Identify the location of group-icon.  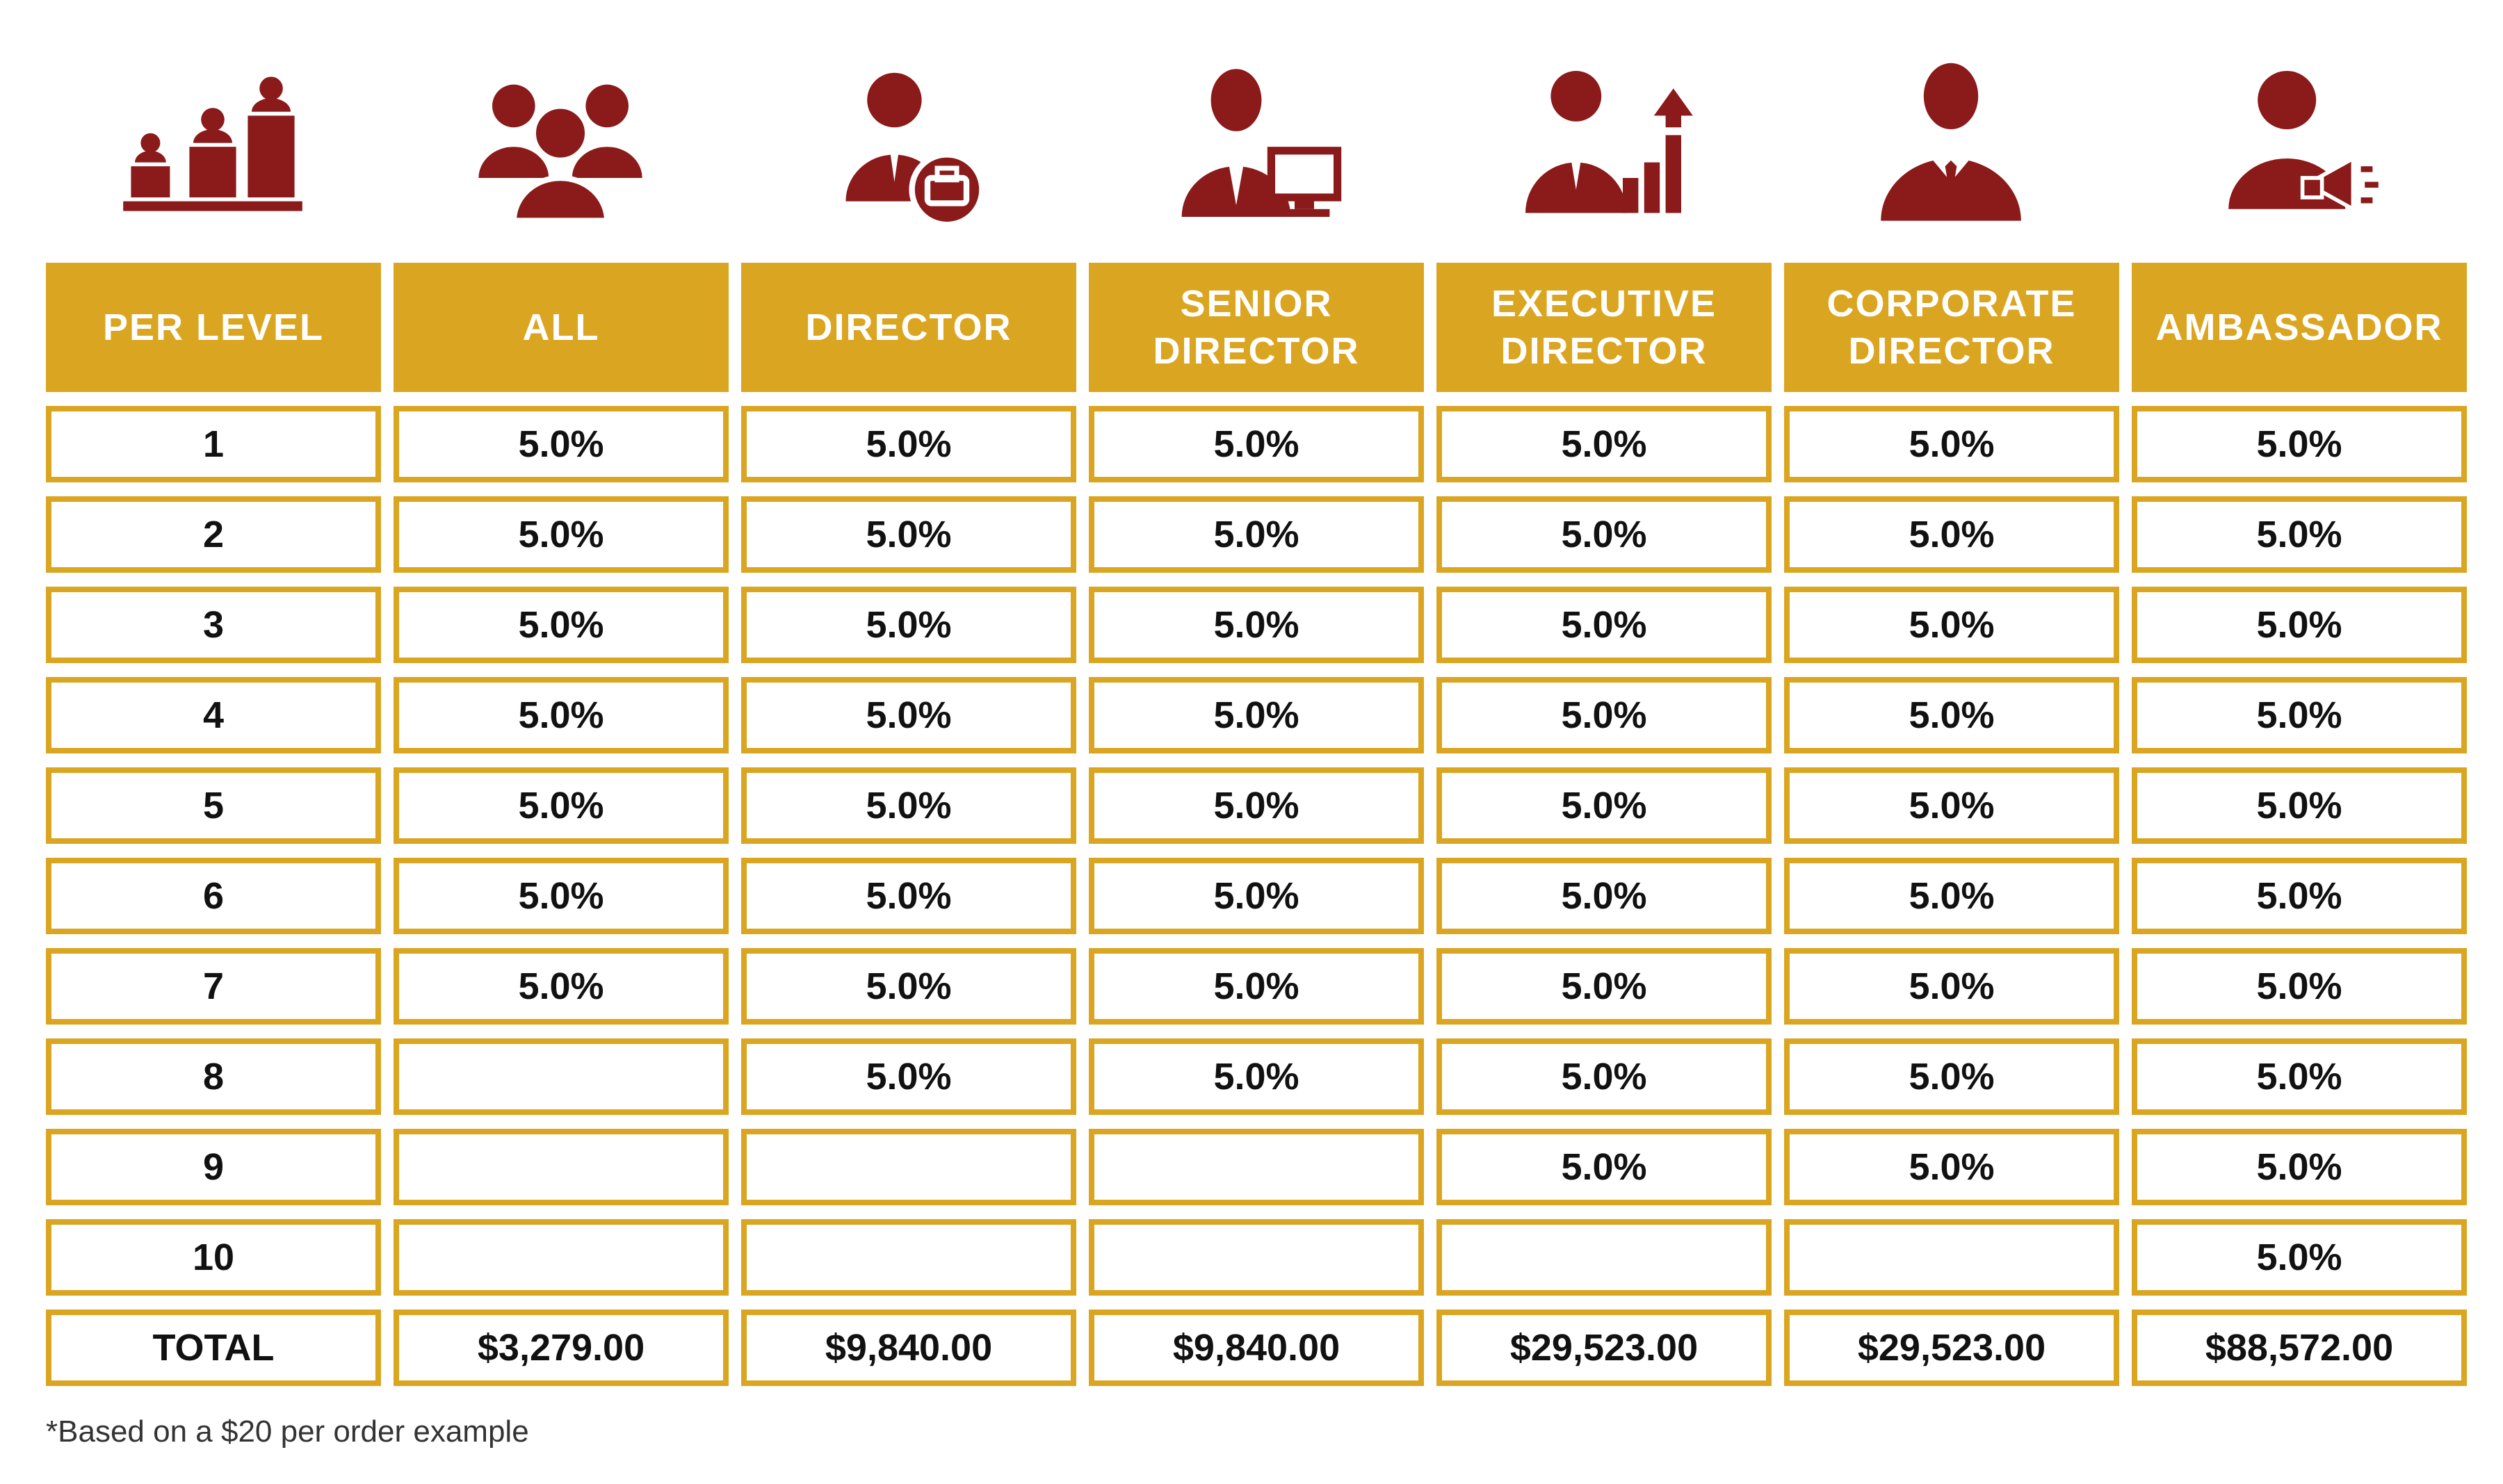
(560, 139).